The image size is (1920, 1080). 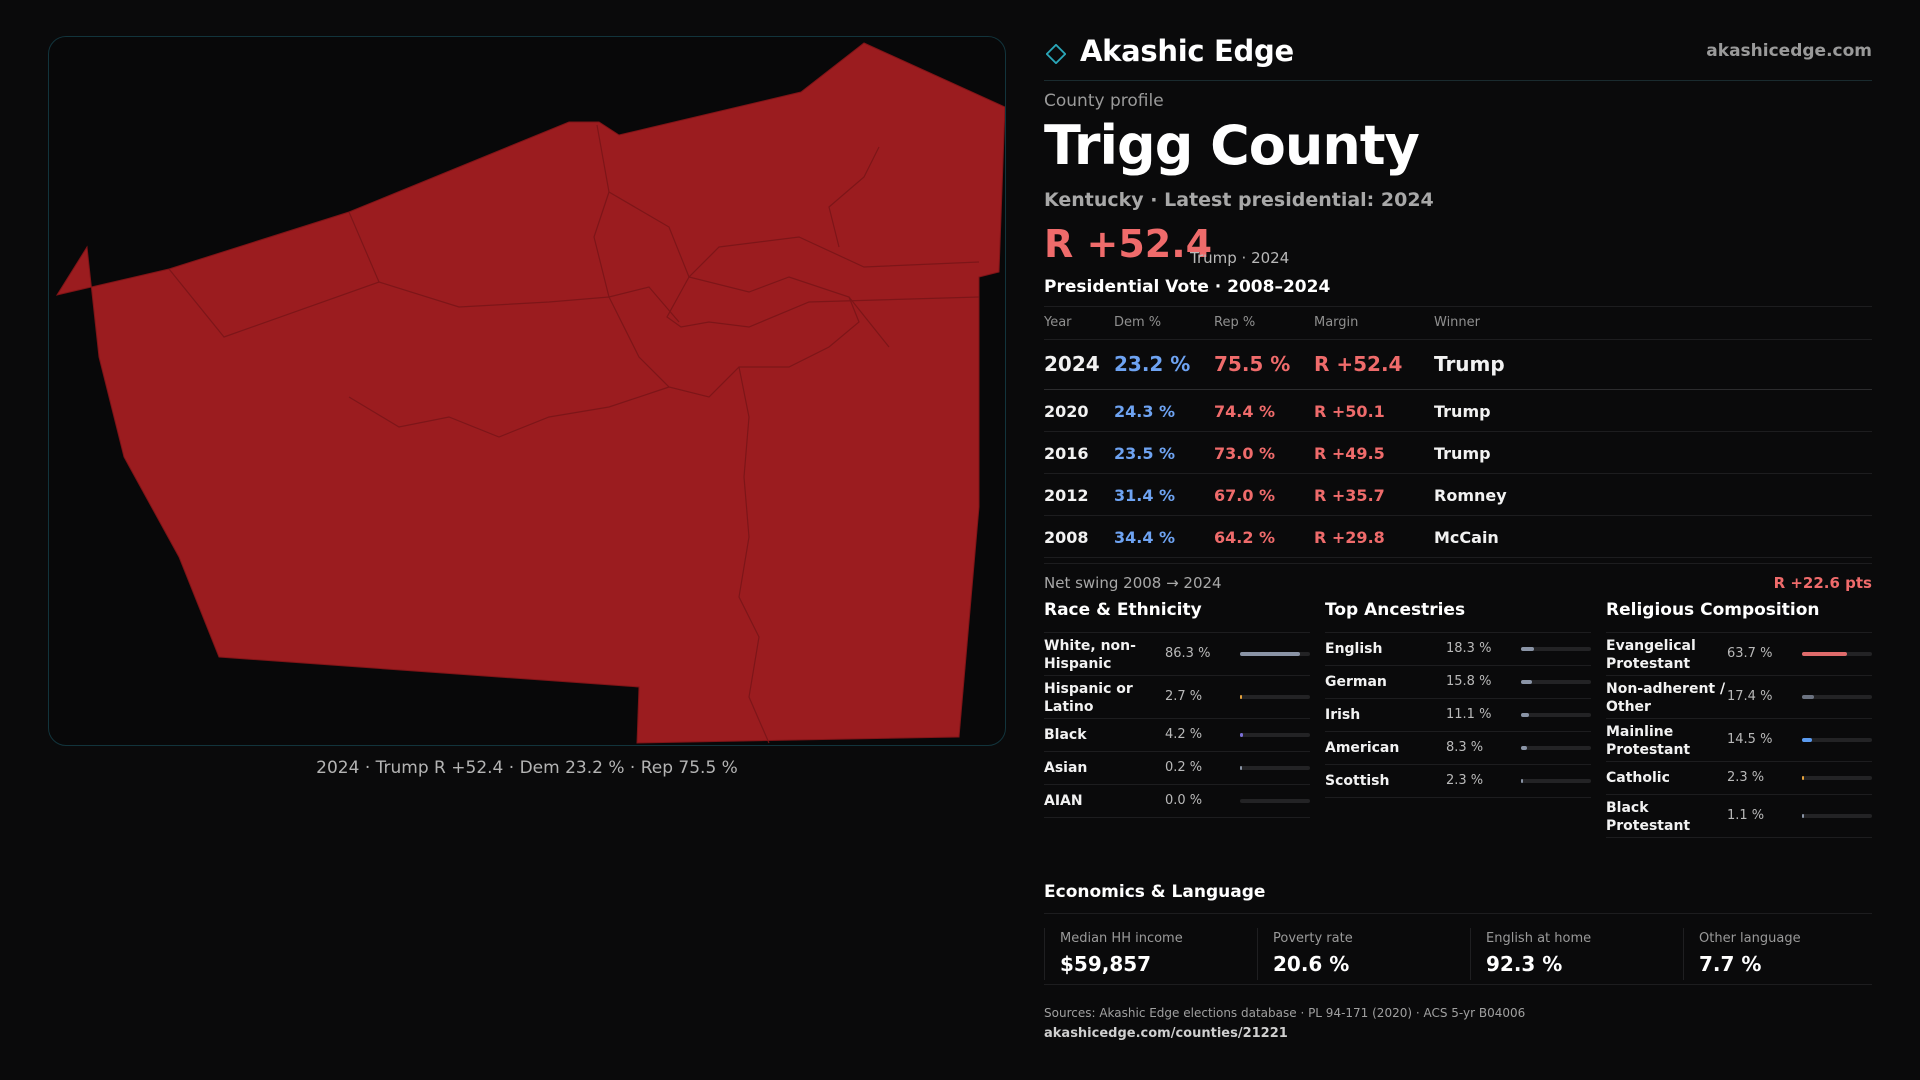 What do you see at coordinates (1458, 748) in the screenshot?
I see `ancestry-row: American 8.3 %` at bounding box center [1458, 748].